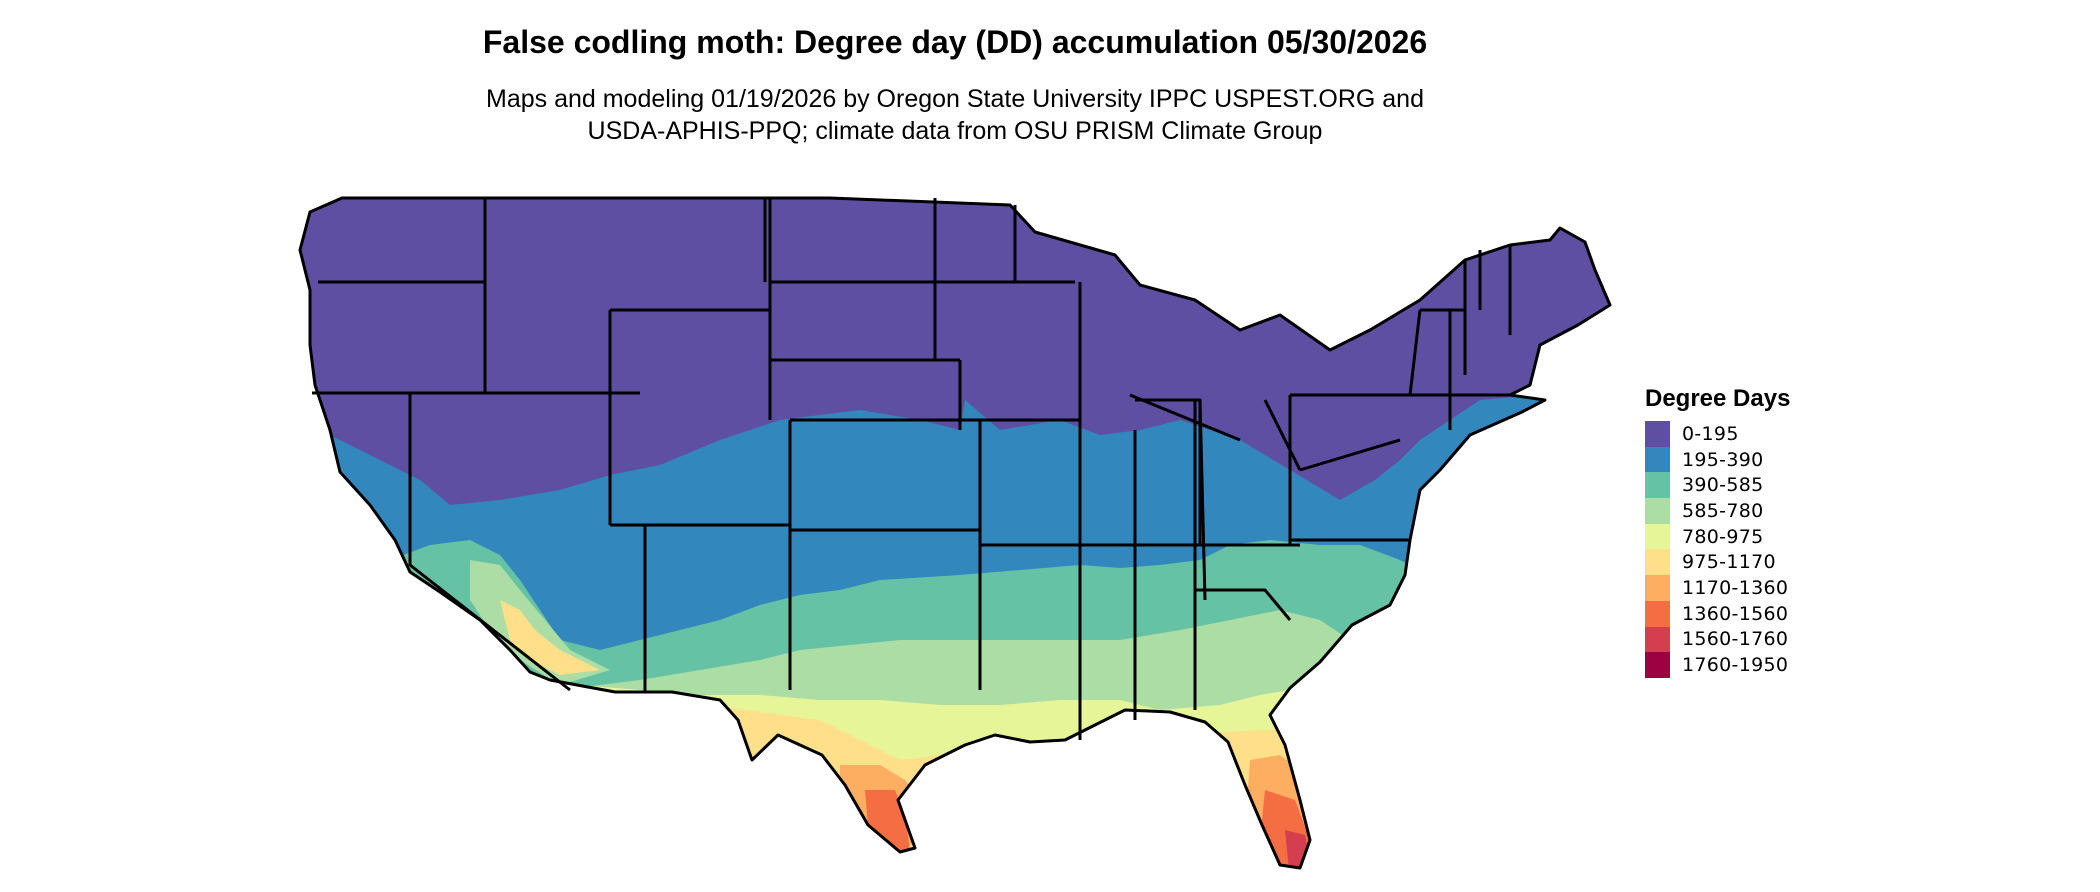 The height and width of the screenshot is (892, 2100). I want to click on legend-item: 1170-1360, so click(1717, 588).